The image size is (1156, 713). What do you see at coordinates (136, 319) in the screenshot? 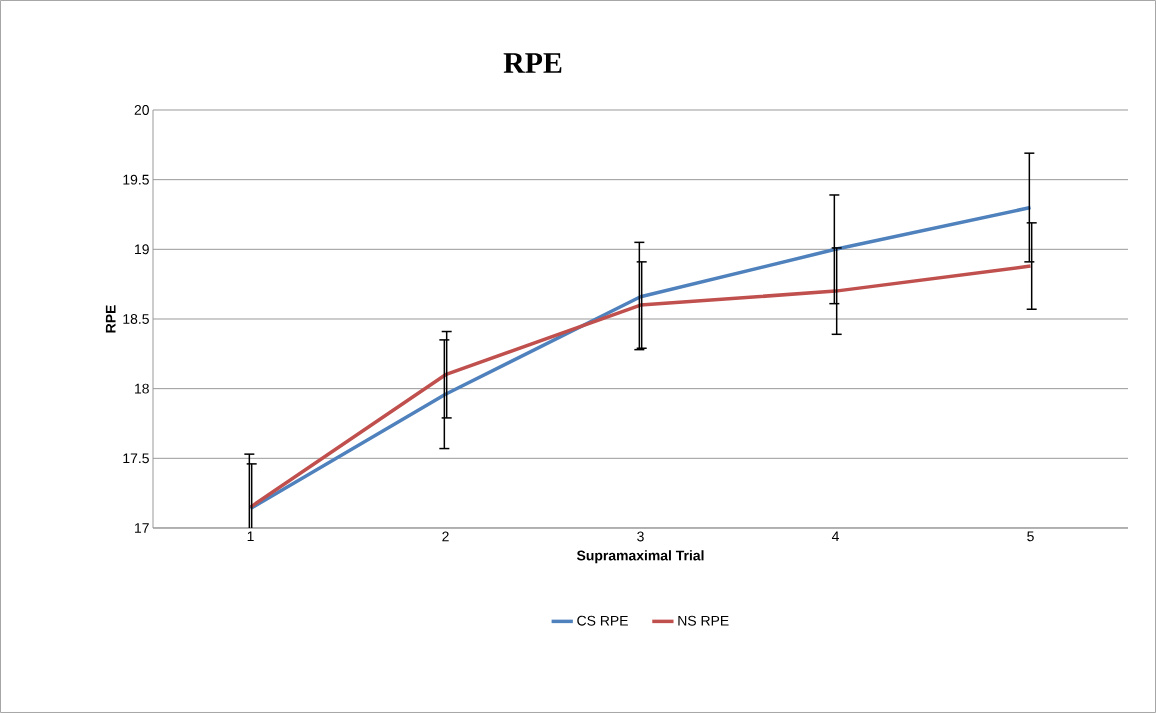
I see `y-tick-label: 18.5` at bounding box center [136, 319].